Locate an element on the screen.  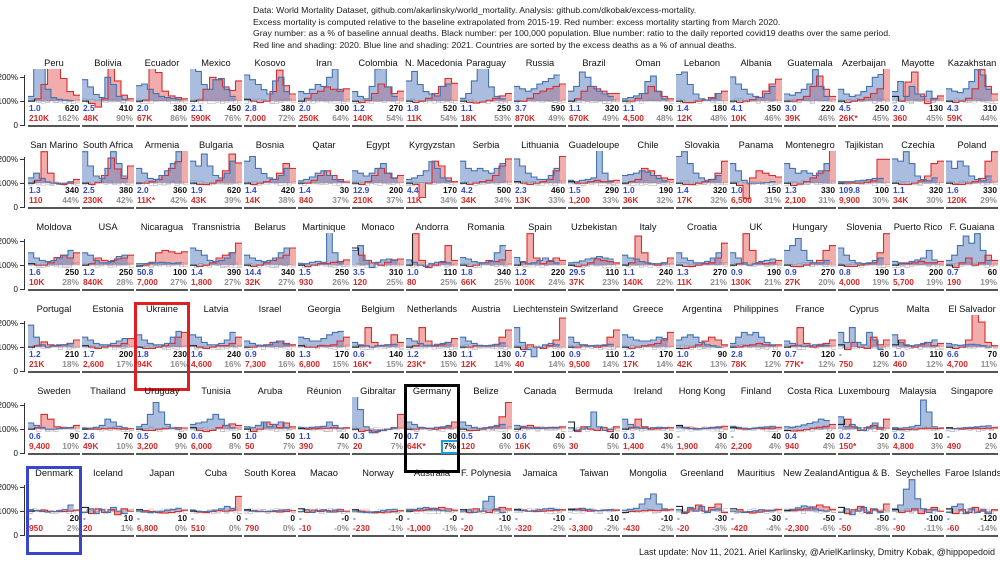
value-block: 1.3 340 110 44% is located at coordinates (54, 196).